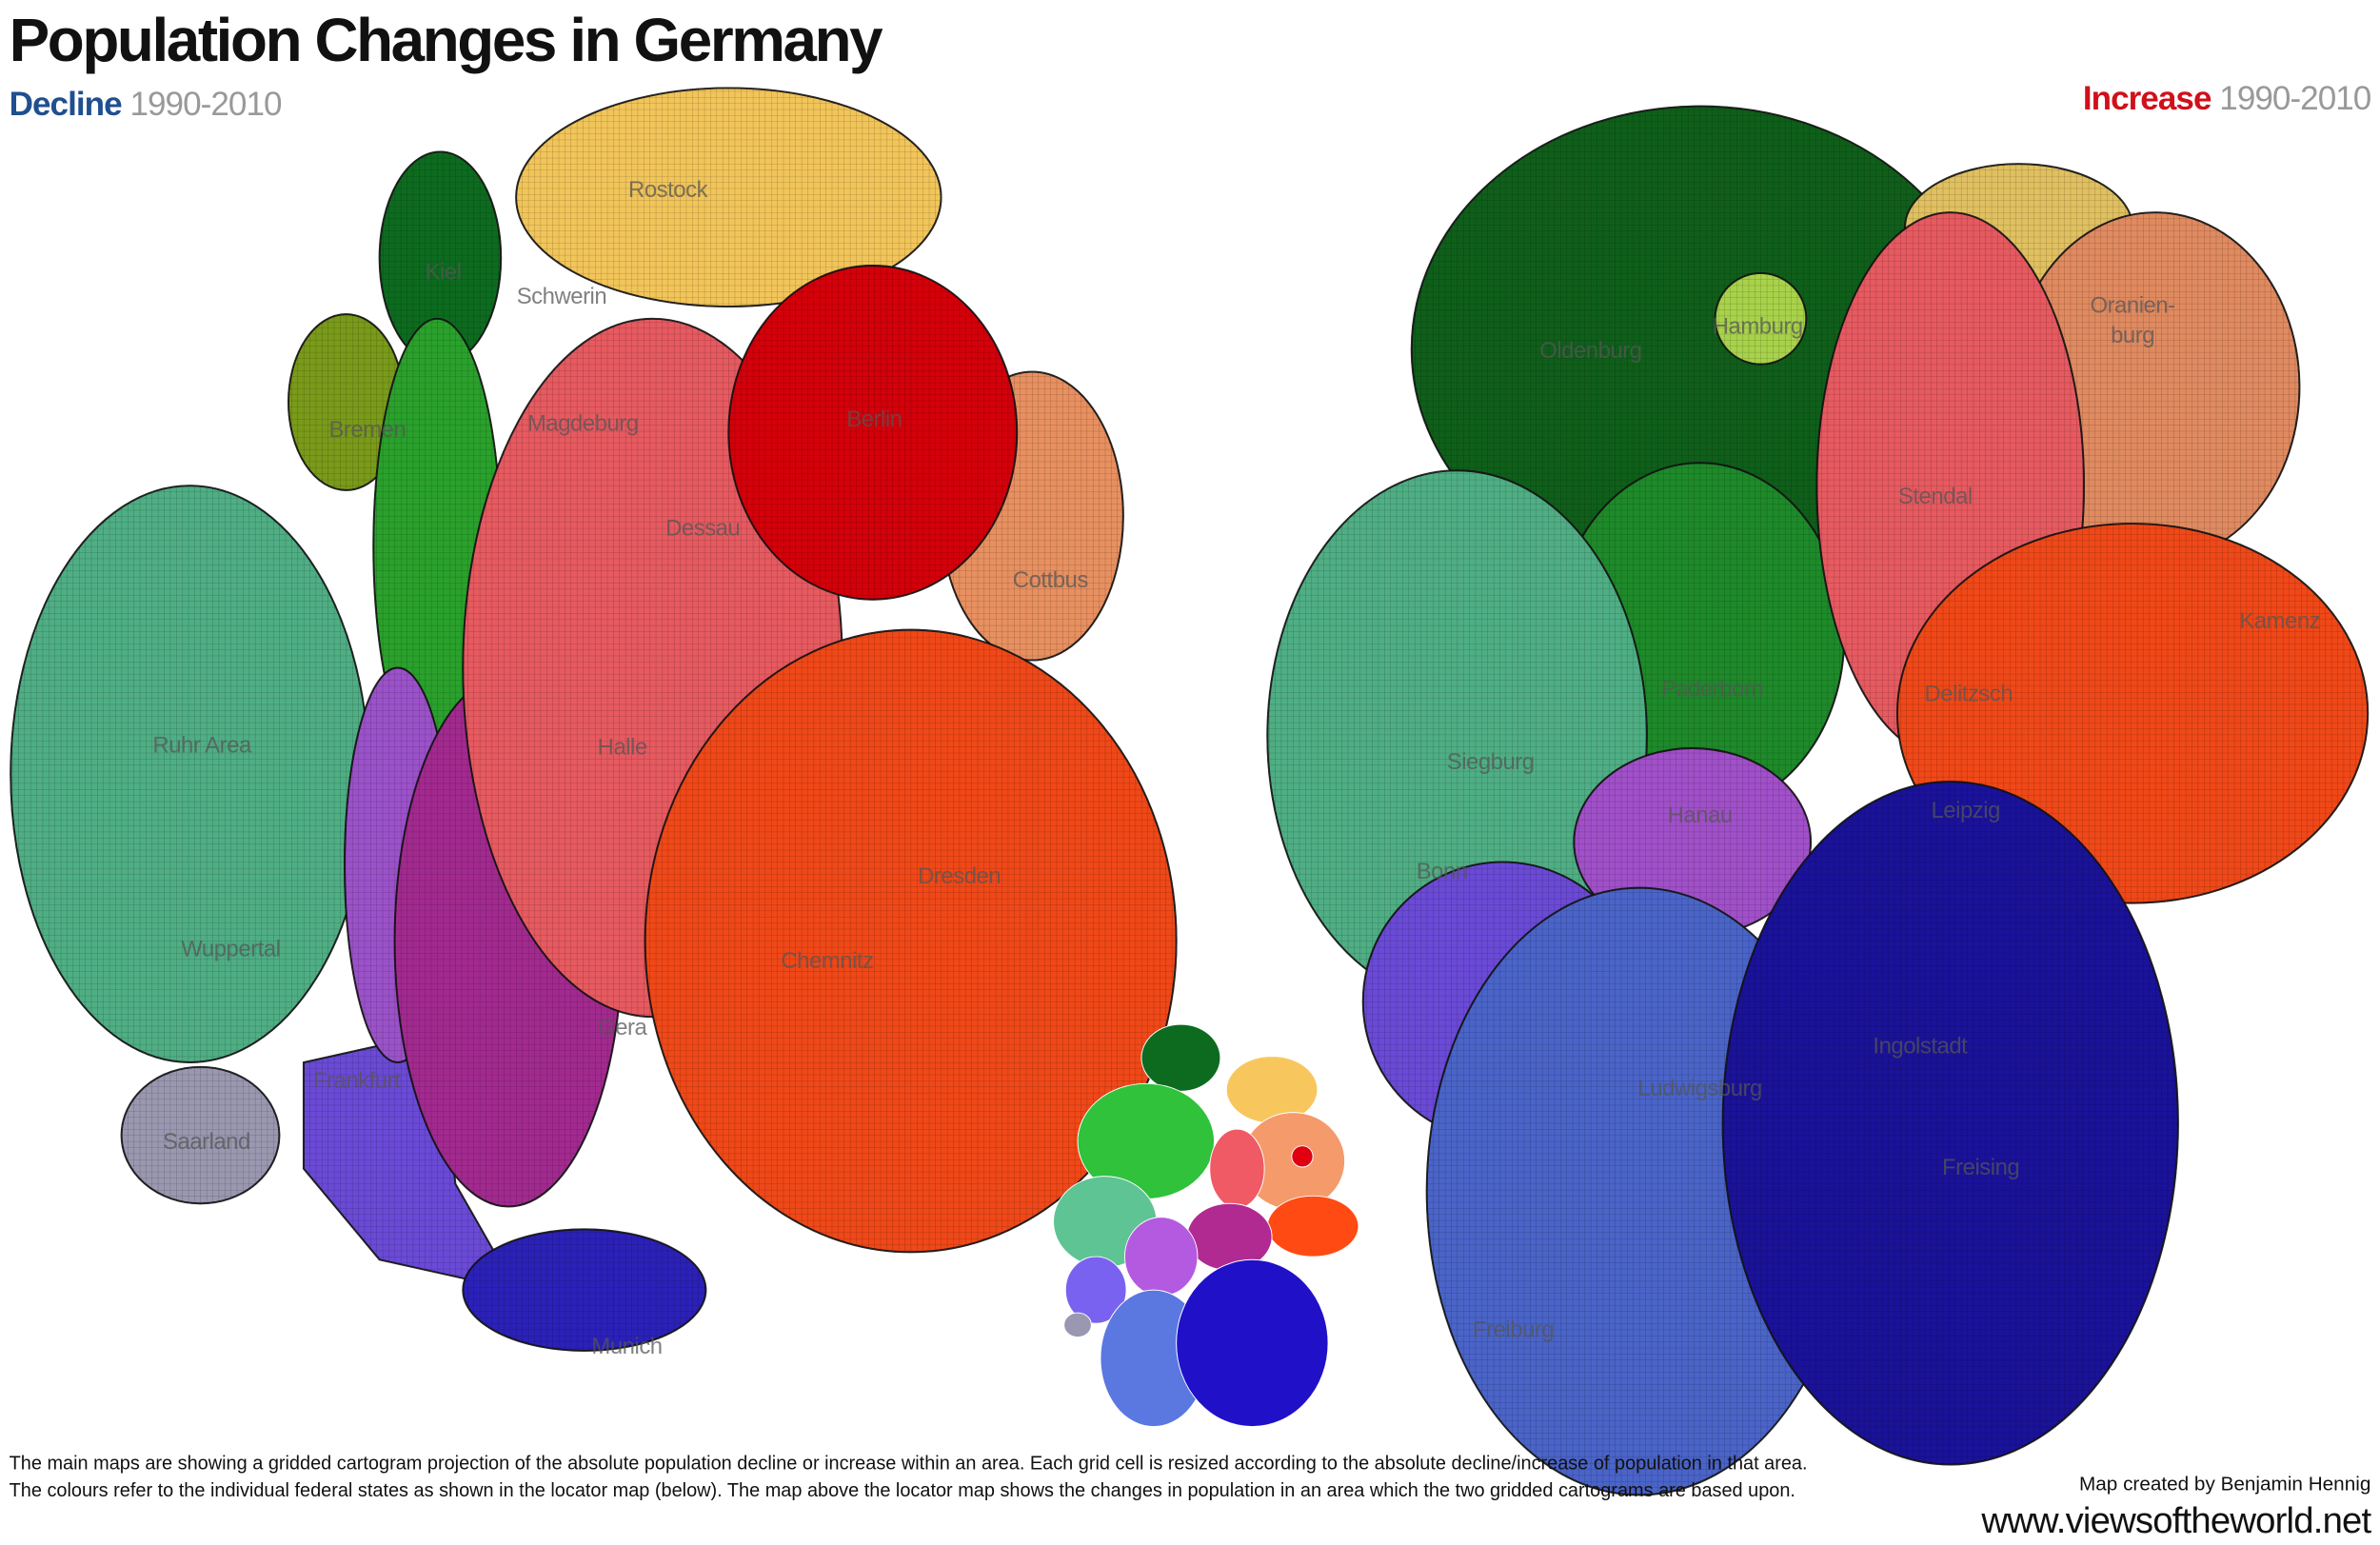  Describe the element at coordinates (1969, 694) in the screenshot. I see `place-label: Delitzsch` at that location.